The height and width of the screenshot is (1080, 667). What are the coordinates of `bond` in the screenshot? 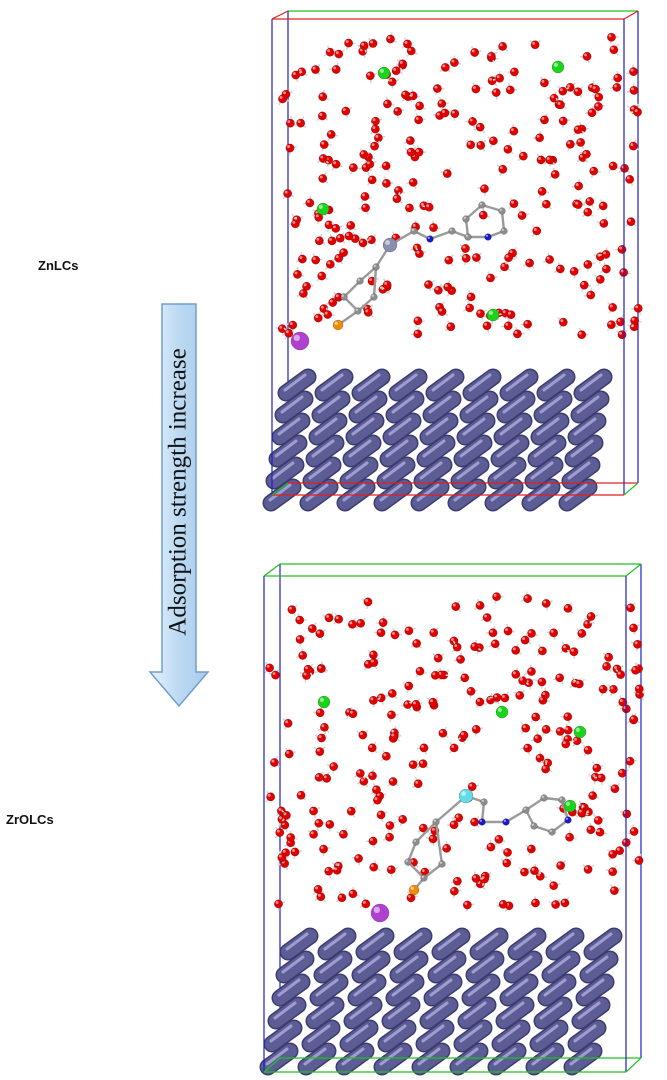 It's located at (565, 810).